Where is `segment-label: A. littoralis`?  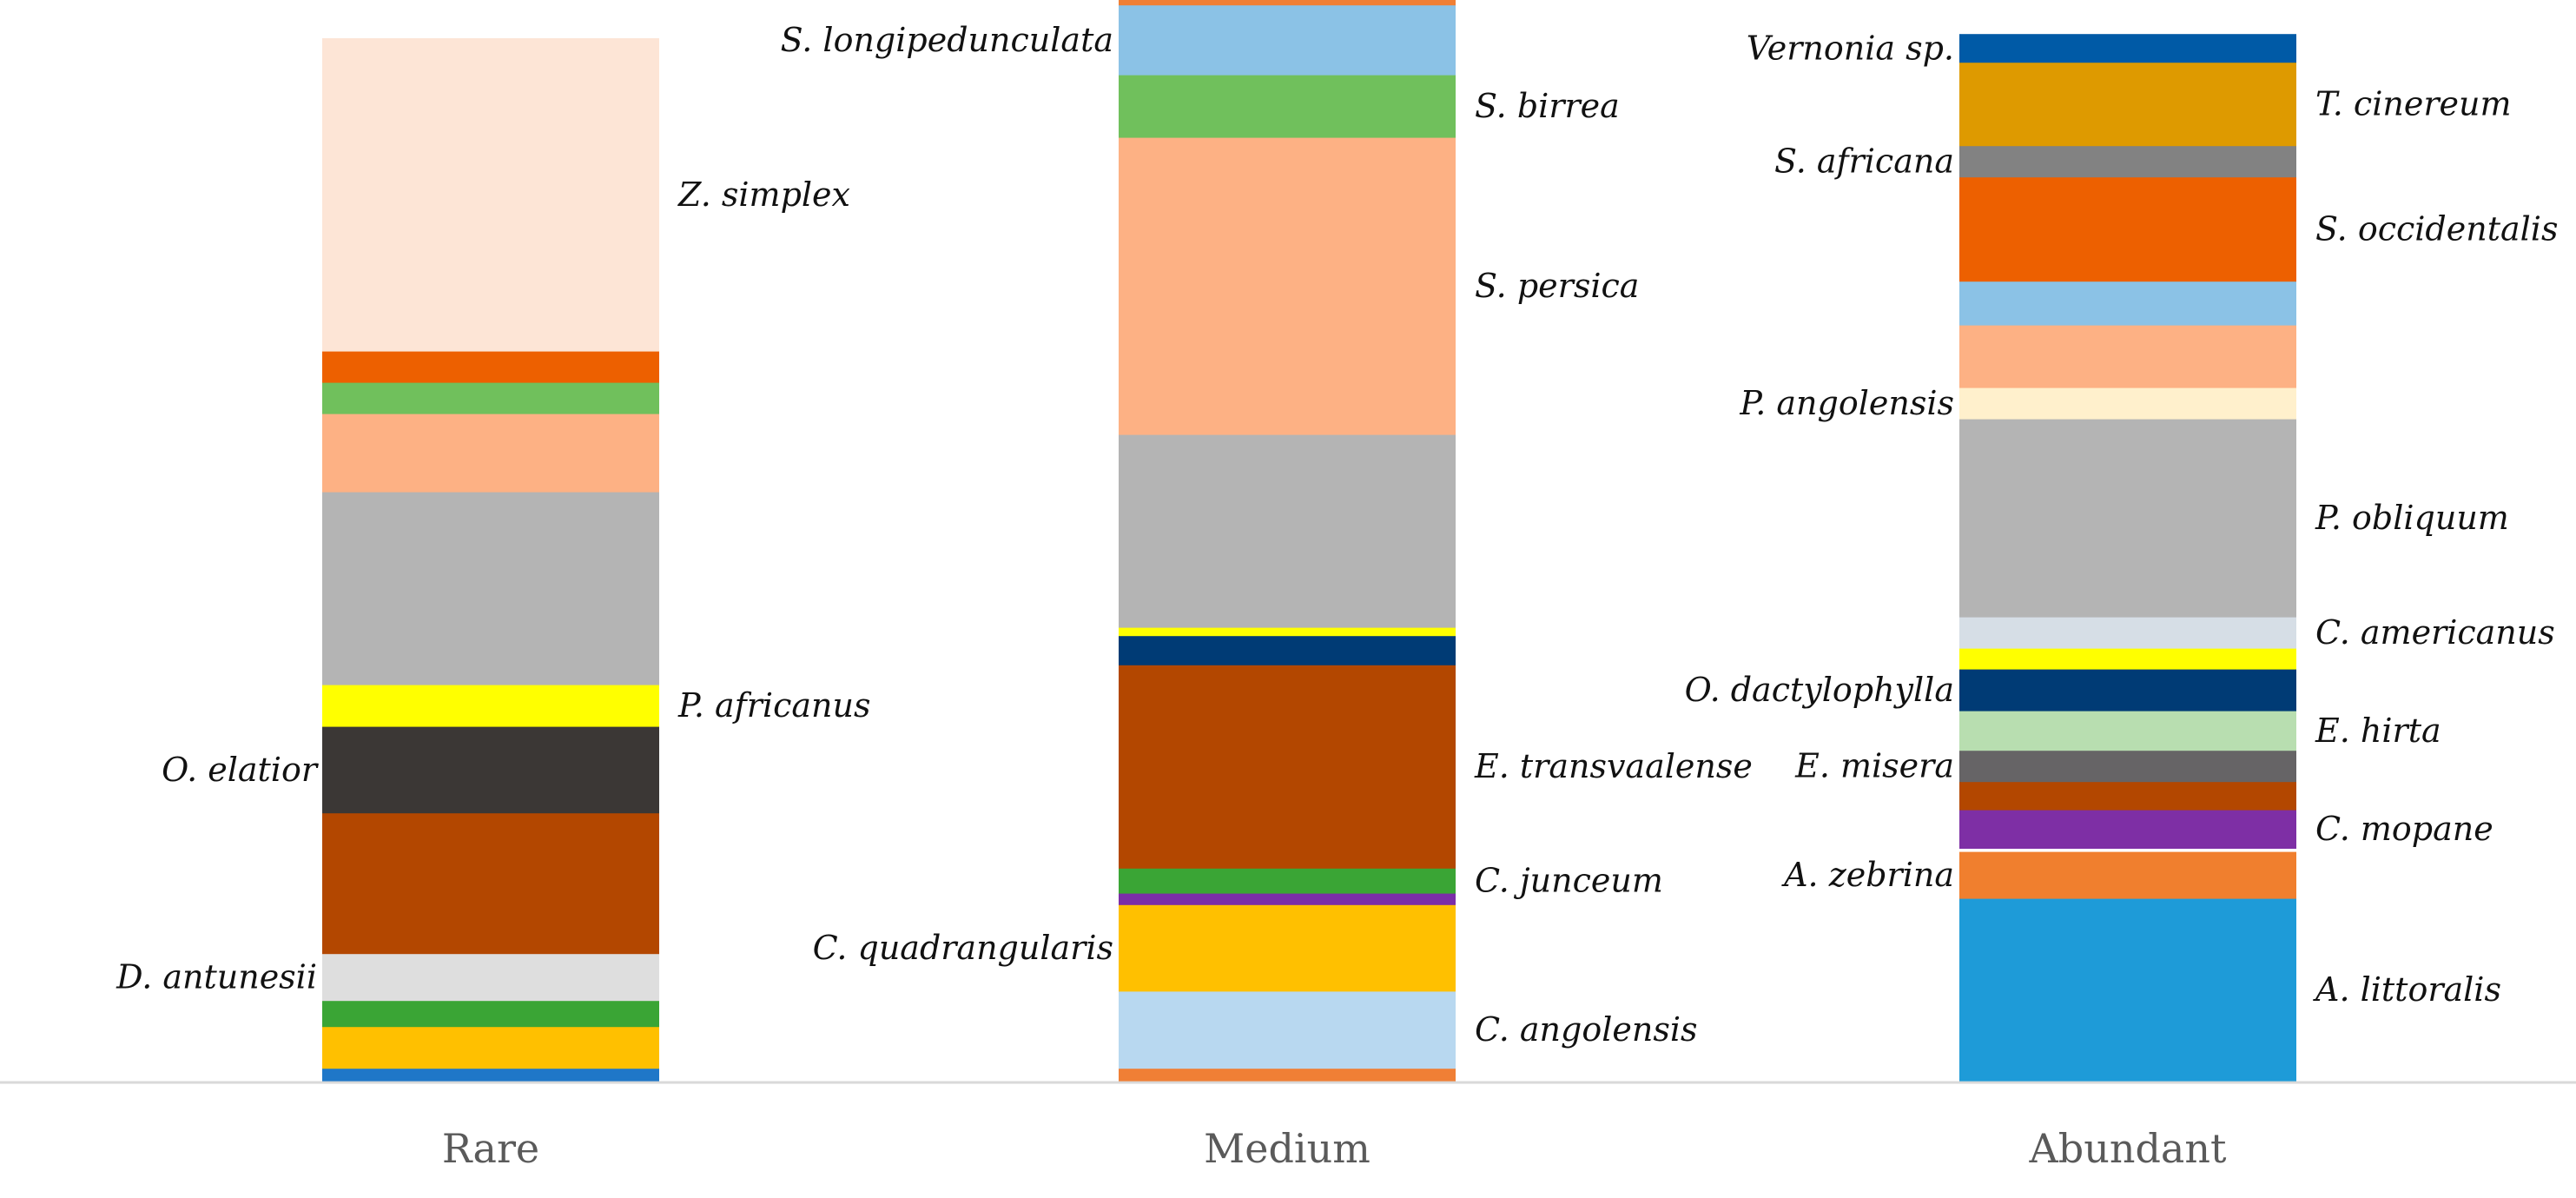 segment-label: A. littoralis is located at coordinates (2407, 989).